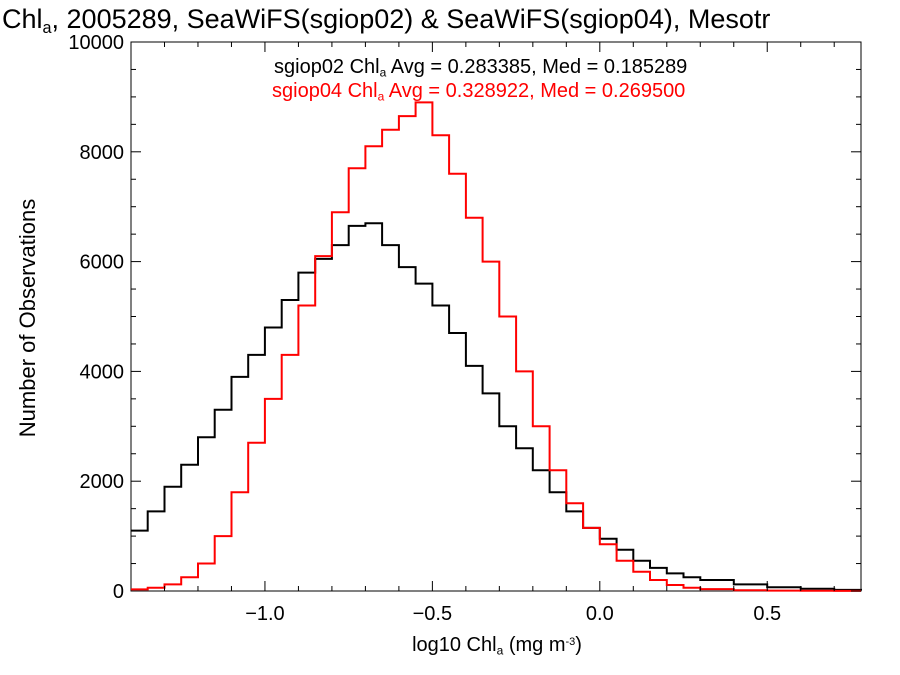  What do you see at coordinates (102, 482) in the screenshot?
I see `y-tick-label: 2000` at bounding box center [102, 482].